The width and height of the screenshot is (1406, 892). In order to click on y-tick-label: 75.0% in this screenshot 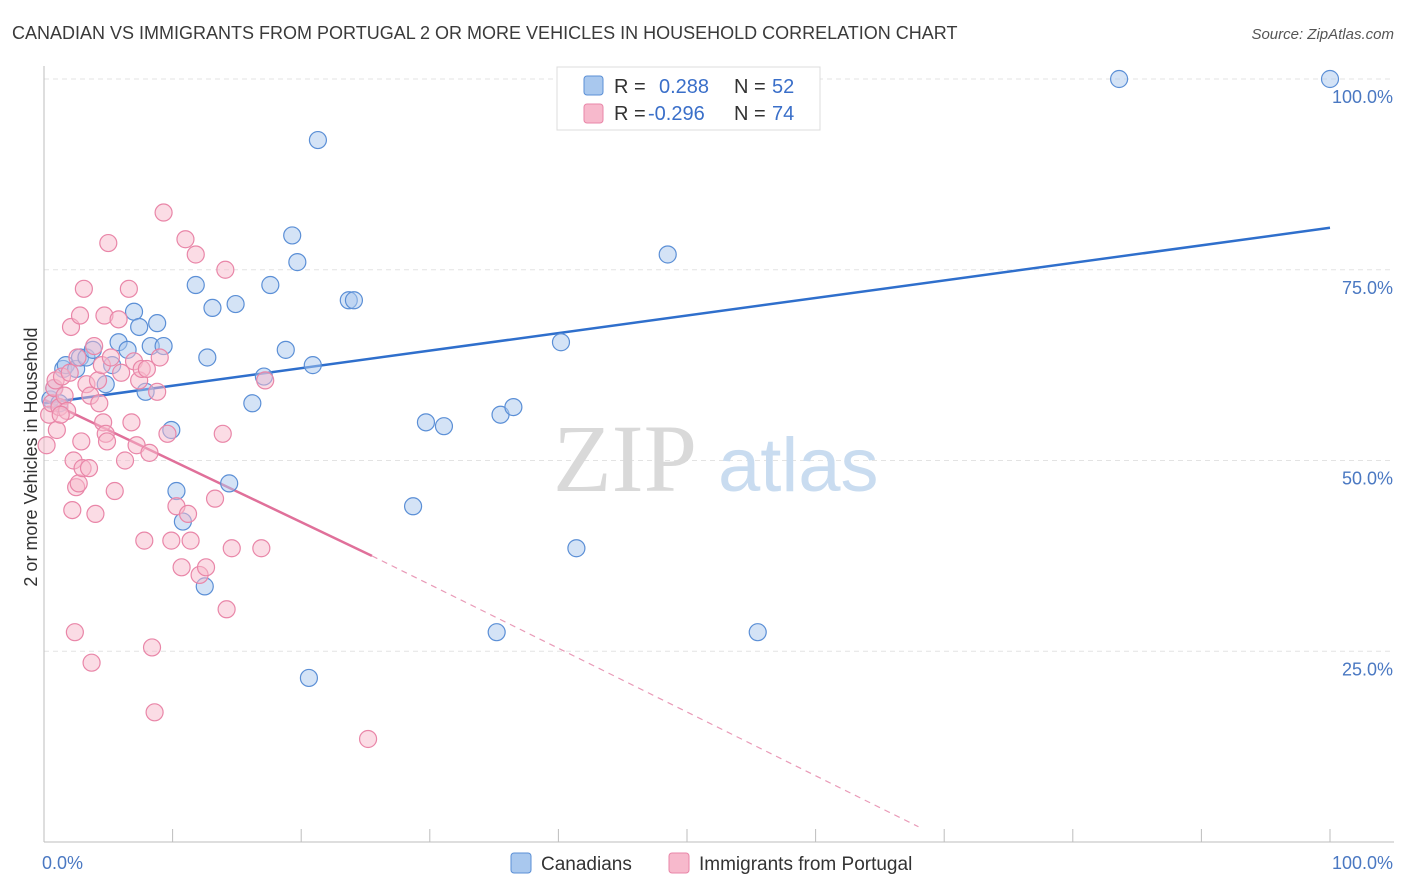, I will do `click(1367, 288)`.